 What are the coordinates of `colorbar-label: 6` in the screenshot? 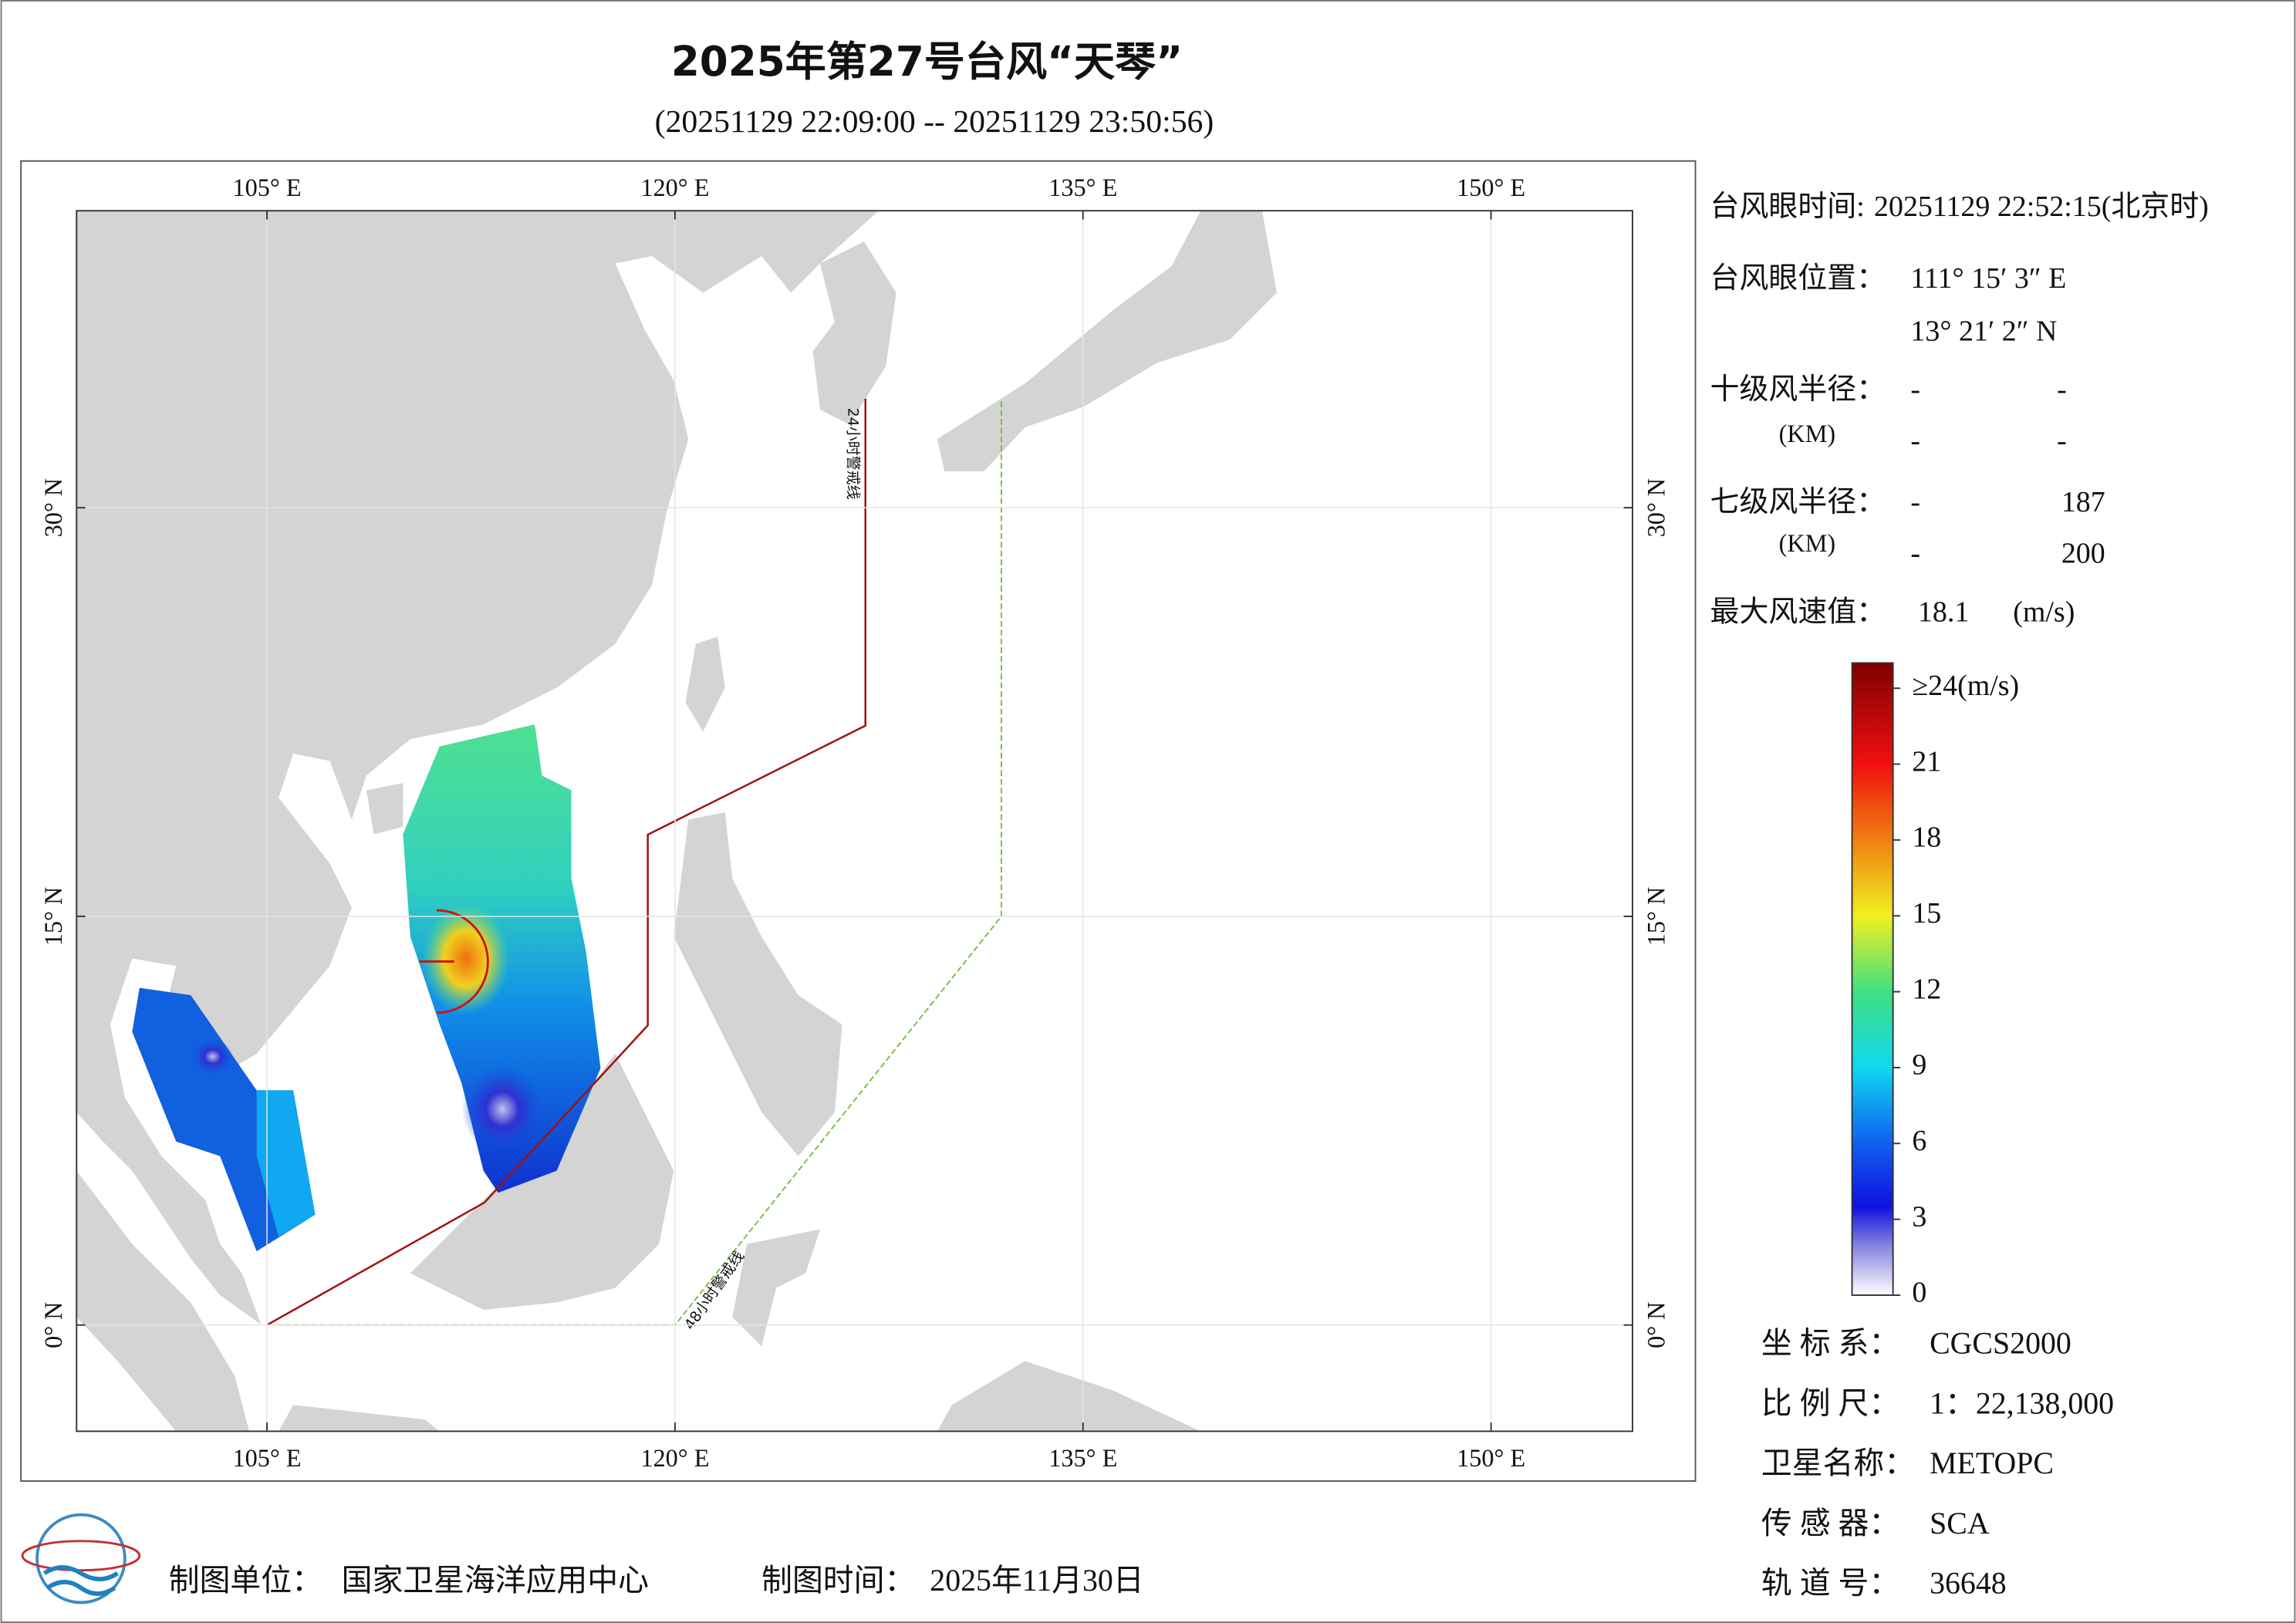 It's located at (1919, 1141).